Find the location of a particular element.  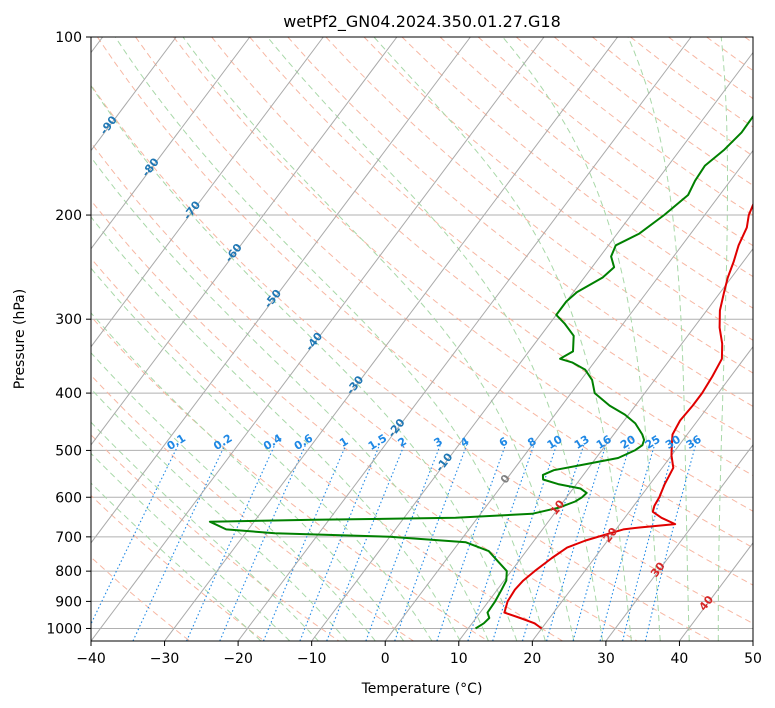

y-tick-label: 800 is located at coordinates (68, 572).